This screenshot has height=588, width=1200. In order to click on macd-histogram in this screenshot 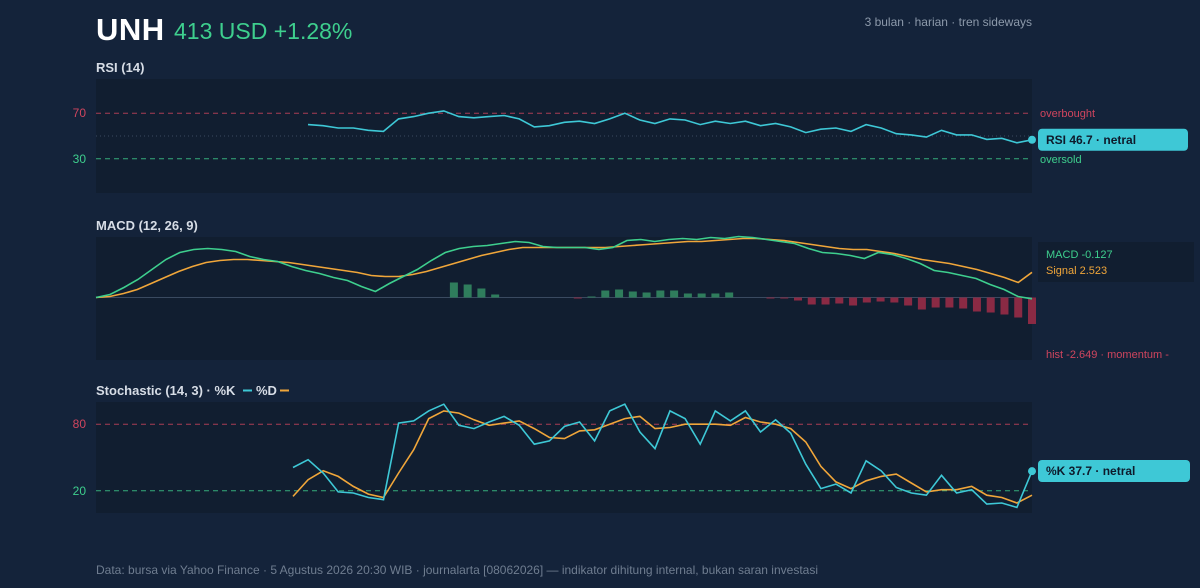, I will do `click(742, 303)`.